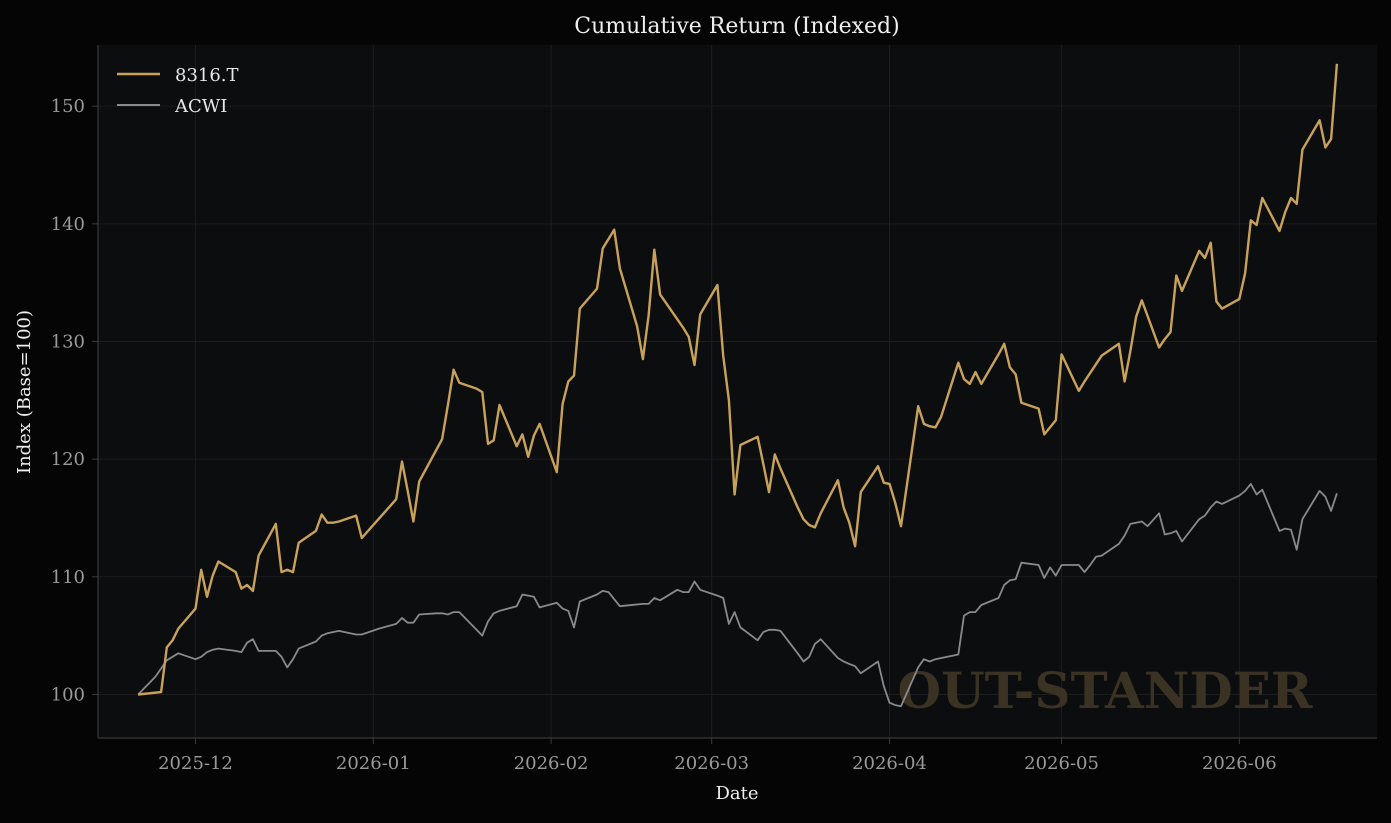 The width and height of the screenshot is (1391, 823). I want to click on x-tick-label: 2026-05, so click(1061, 763).